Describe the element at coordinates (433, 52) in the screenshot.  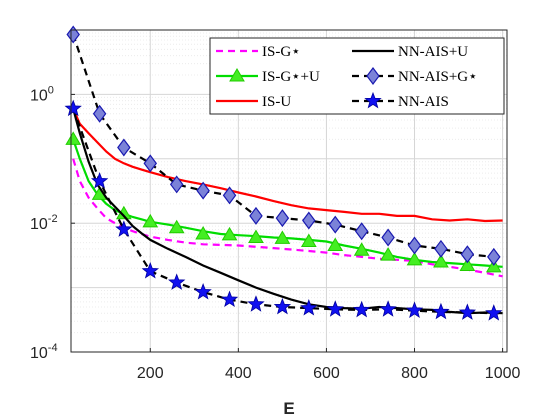
I see `legend-label: NN-AIS+U` at that location.